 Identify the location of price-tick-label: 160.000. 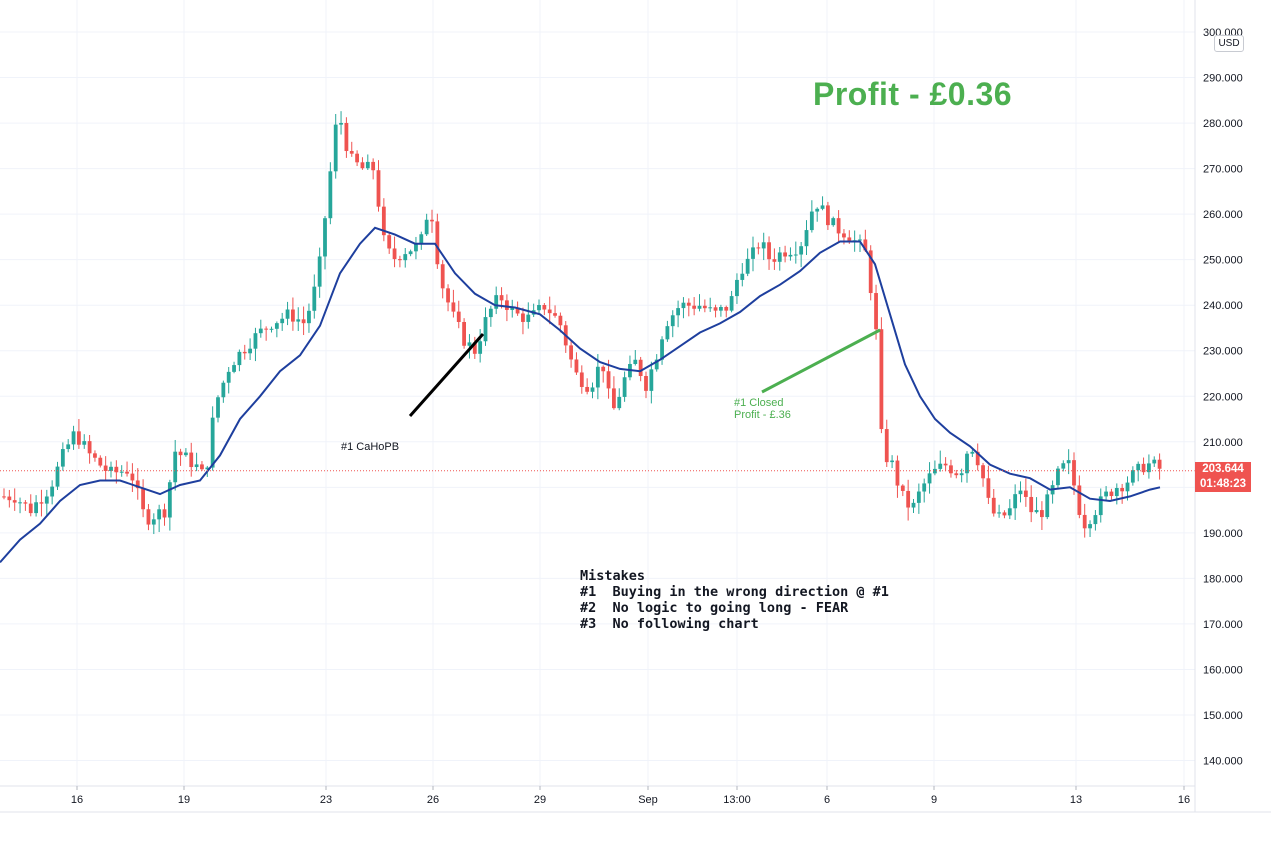
(1223, 670).